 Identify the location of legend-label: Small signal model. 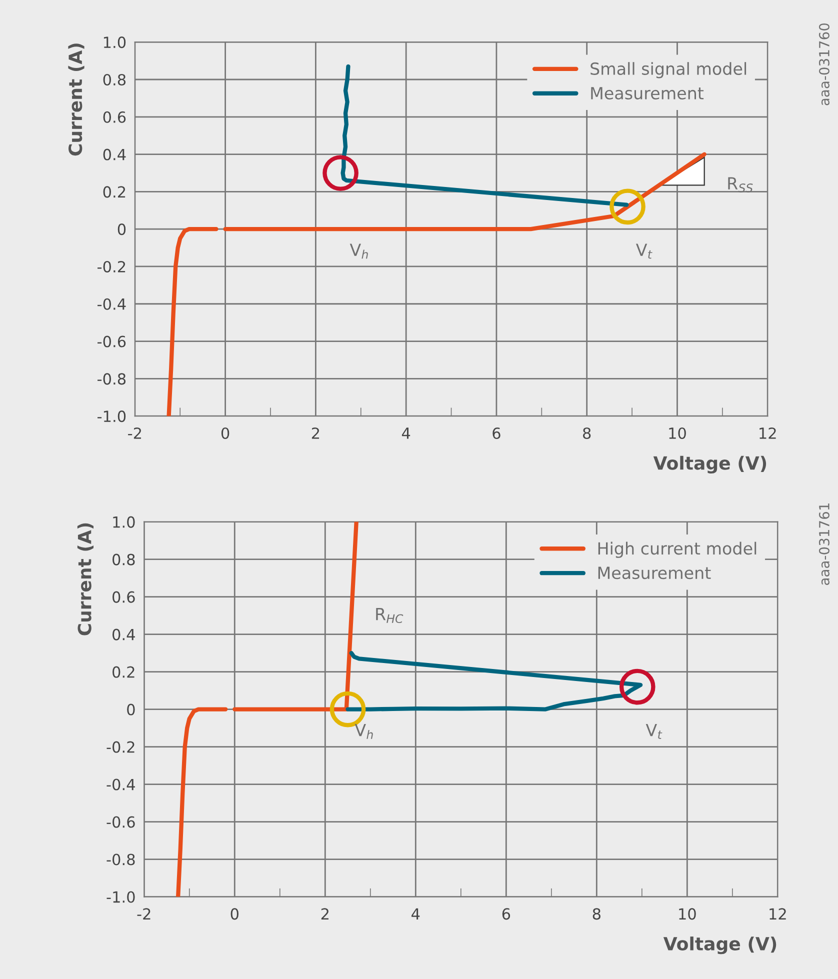
(668, 70).